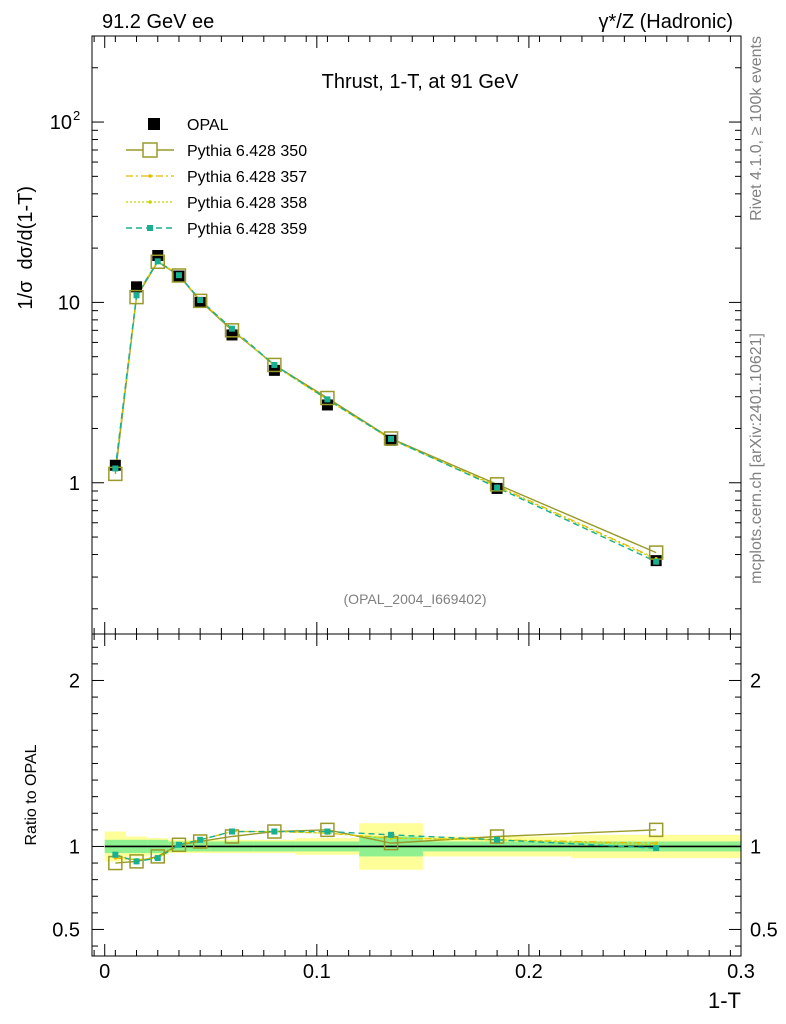 This screenshot has height=1024, width=786. I want to click on legend-opal-marker, so click(154, 124).